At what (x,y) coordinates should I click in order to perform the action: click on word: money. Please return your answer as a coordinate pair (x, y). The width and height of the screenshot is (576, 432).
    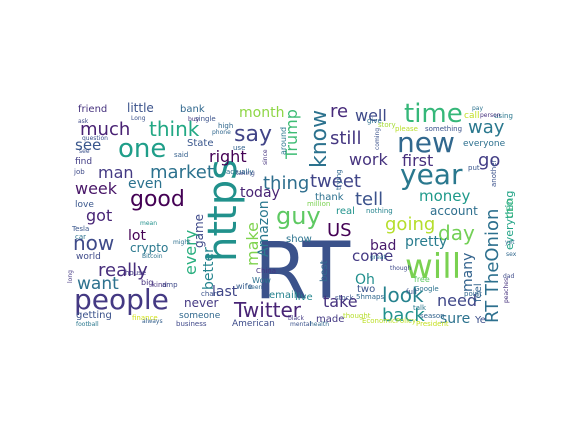
    Looking at the image, I should click on (445, 196).